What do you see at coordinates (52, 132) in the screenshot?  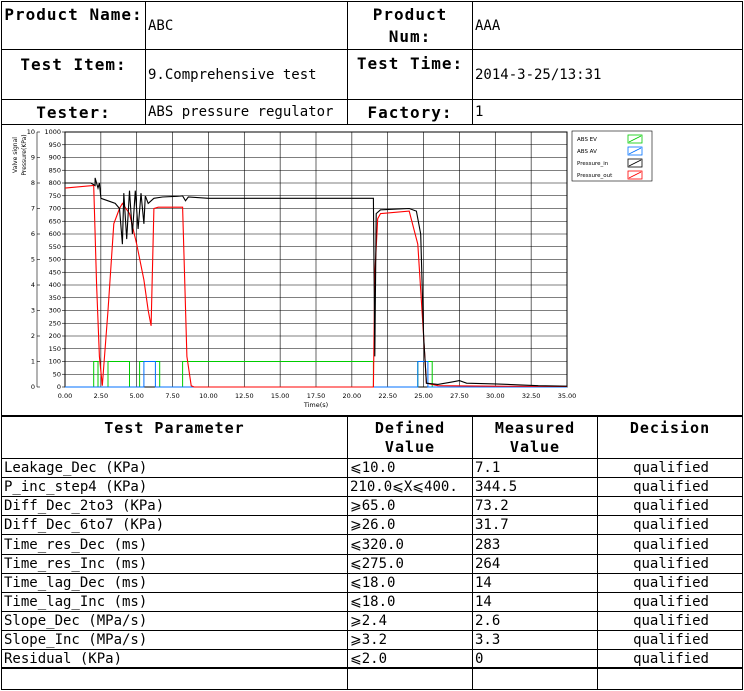 I see `y-tick-label-pressure: 1000` at bounding box center [52, 132].